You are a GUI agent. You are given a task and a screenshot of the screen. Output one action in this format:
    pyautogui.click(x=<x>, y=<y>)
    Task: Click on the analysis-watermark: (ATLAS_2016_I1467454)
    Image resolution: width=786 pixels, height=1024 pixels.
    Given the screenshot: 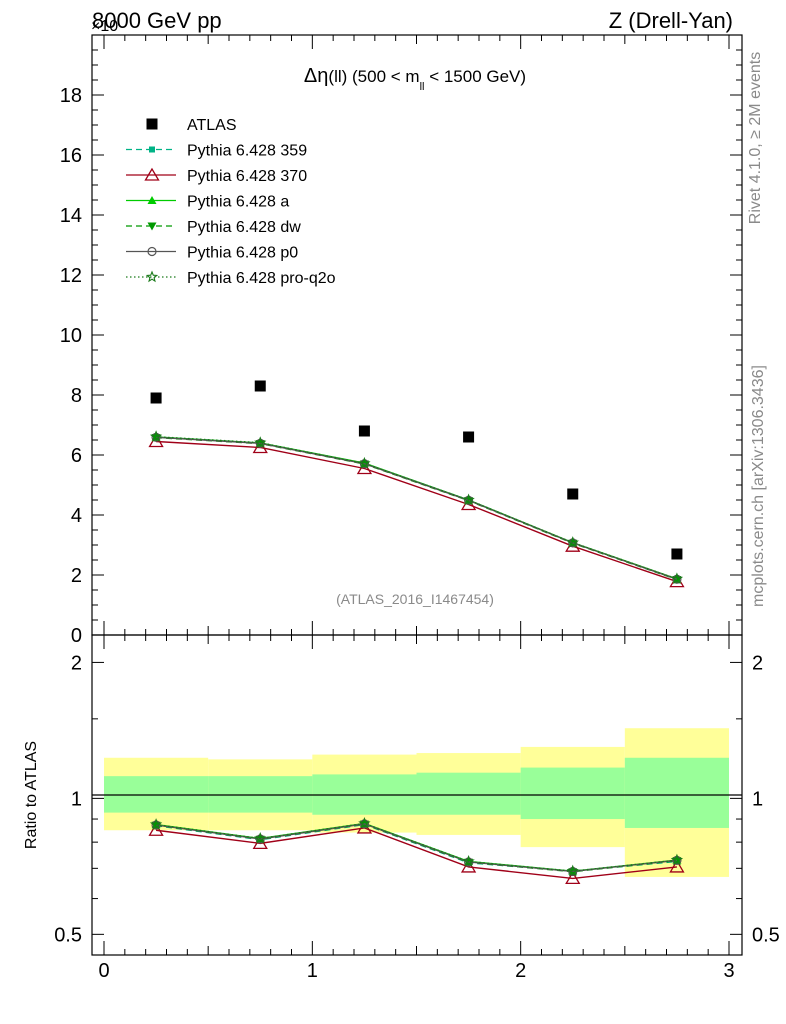 What is the action you would take?
    pyautogui.click(x=415, y=599)
    